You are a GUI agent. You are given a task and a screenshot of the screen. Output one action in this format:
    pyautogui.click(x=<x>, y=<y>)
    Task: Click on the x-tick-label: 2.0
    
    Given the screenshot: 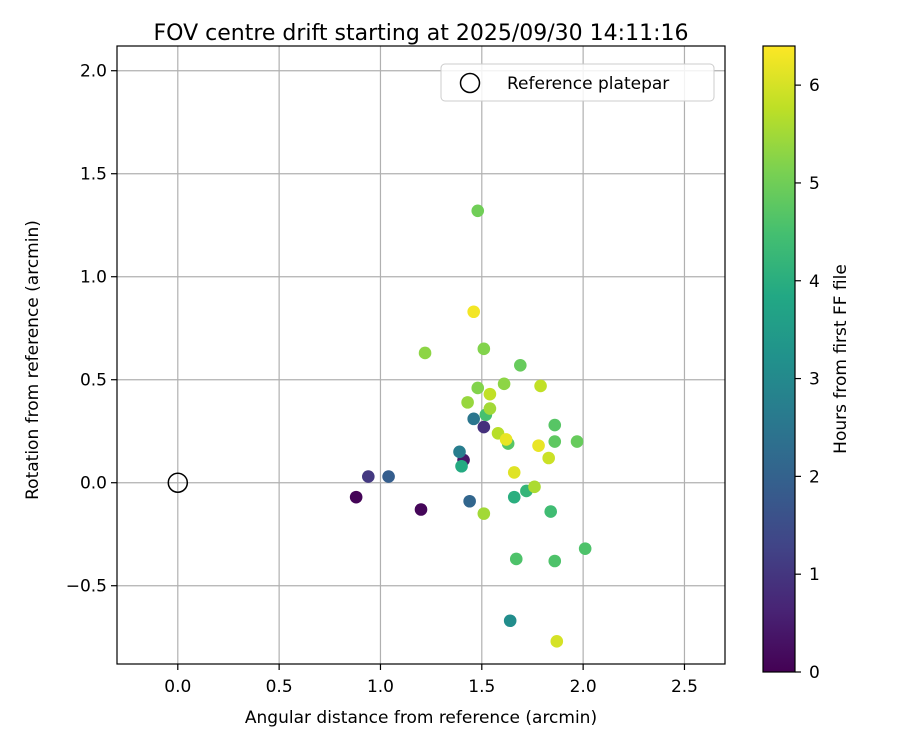 What is the action you would take?
    pyautogui.click(x=583, y=687)
    